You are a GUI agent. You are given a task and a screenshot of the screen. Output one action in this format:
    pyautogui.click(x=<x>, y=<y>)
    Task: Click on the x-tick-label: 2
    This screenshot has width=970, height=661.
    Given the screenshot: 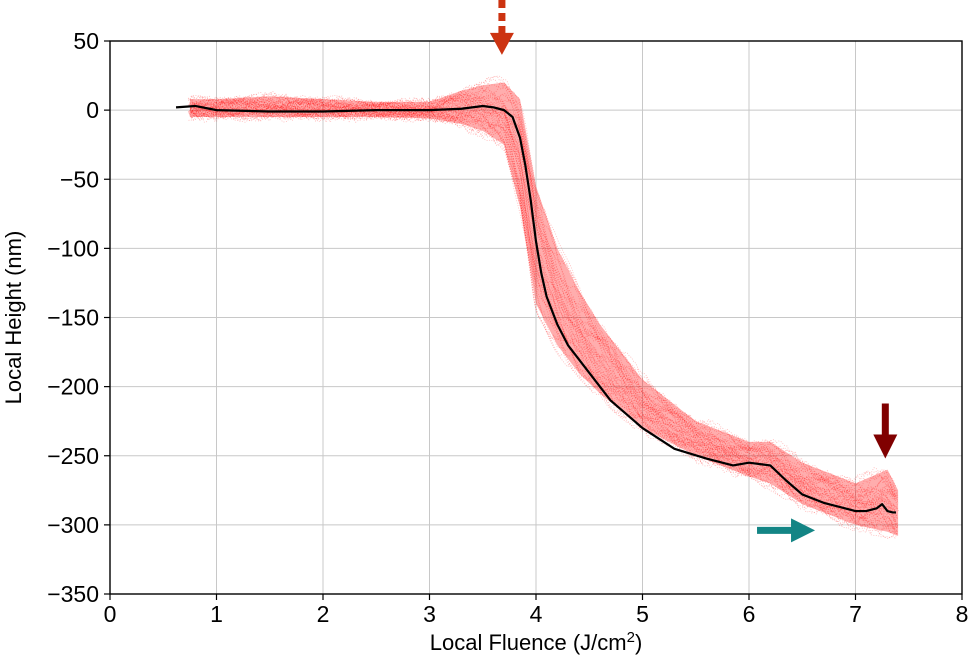 What is the action you would take?
    pyautogui.click(x=323, y=614)
    